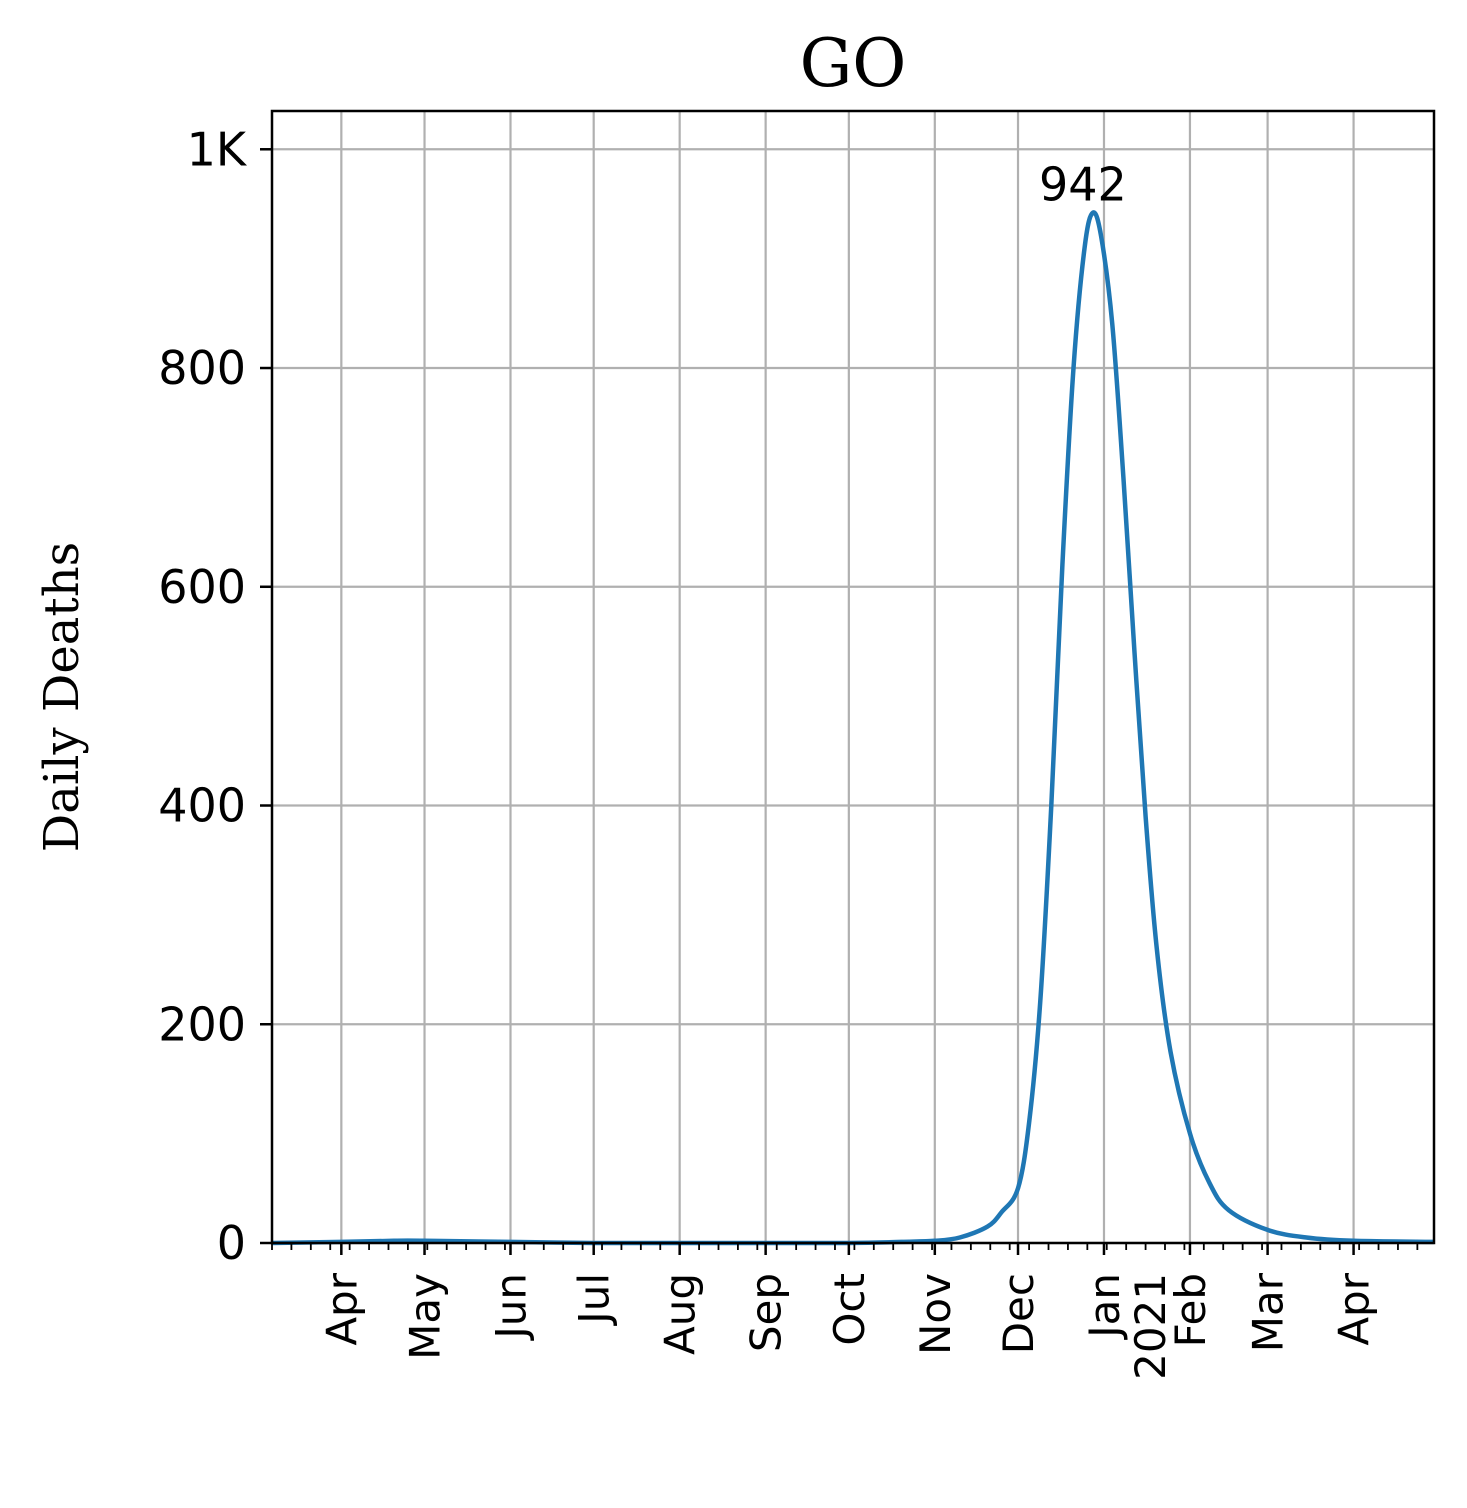 This screenshot has width=1467, height=1508. What do you see at coordinates (766, 1312) in the screenshot?
I see `x-tick-label: Sep` at bounding box center [766, 1312].